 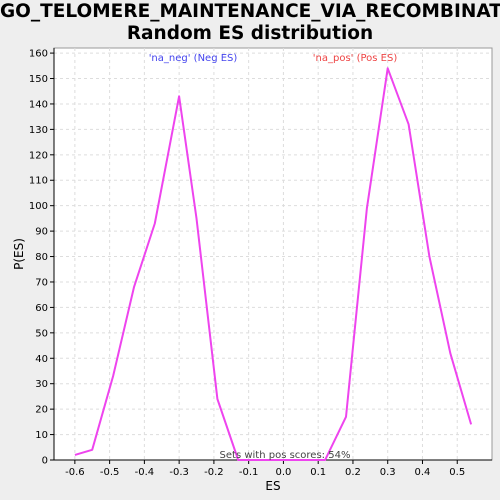 I want to click on y-tick-label: 40, so click(x=41, y=359).